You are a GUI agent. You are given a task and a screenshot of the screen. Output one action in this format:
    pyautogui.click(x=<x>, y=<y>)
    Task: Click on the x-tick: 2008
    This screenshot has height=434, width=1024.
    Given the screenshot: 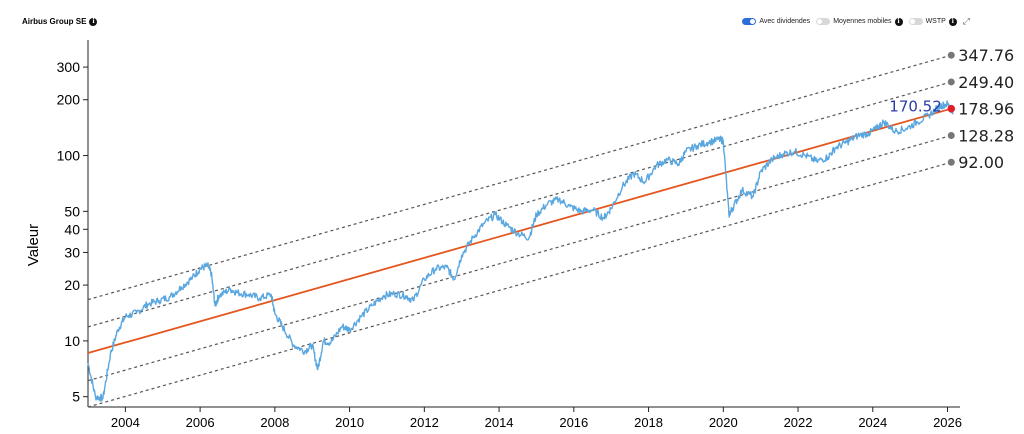 What is the action you would take?
    pyautogui.click(x=274, y=418)
    